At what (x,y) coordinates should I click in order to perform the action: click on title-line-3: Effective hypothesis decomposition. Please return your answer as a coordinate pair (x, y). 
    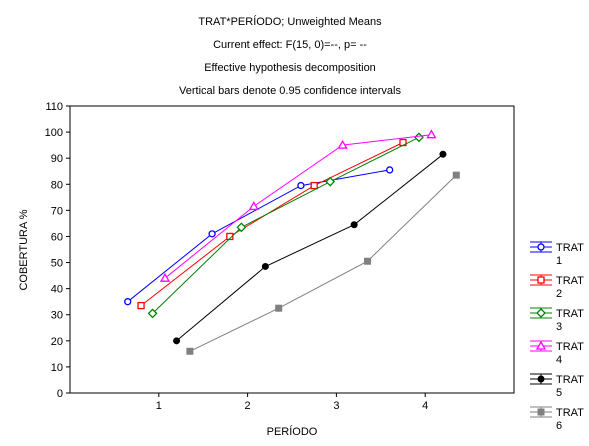
    Looking at the image, I should click on (290, 68).